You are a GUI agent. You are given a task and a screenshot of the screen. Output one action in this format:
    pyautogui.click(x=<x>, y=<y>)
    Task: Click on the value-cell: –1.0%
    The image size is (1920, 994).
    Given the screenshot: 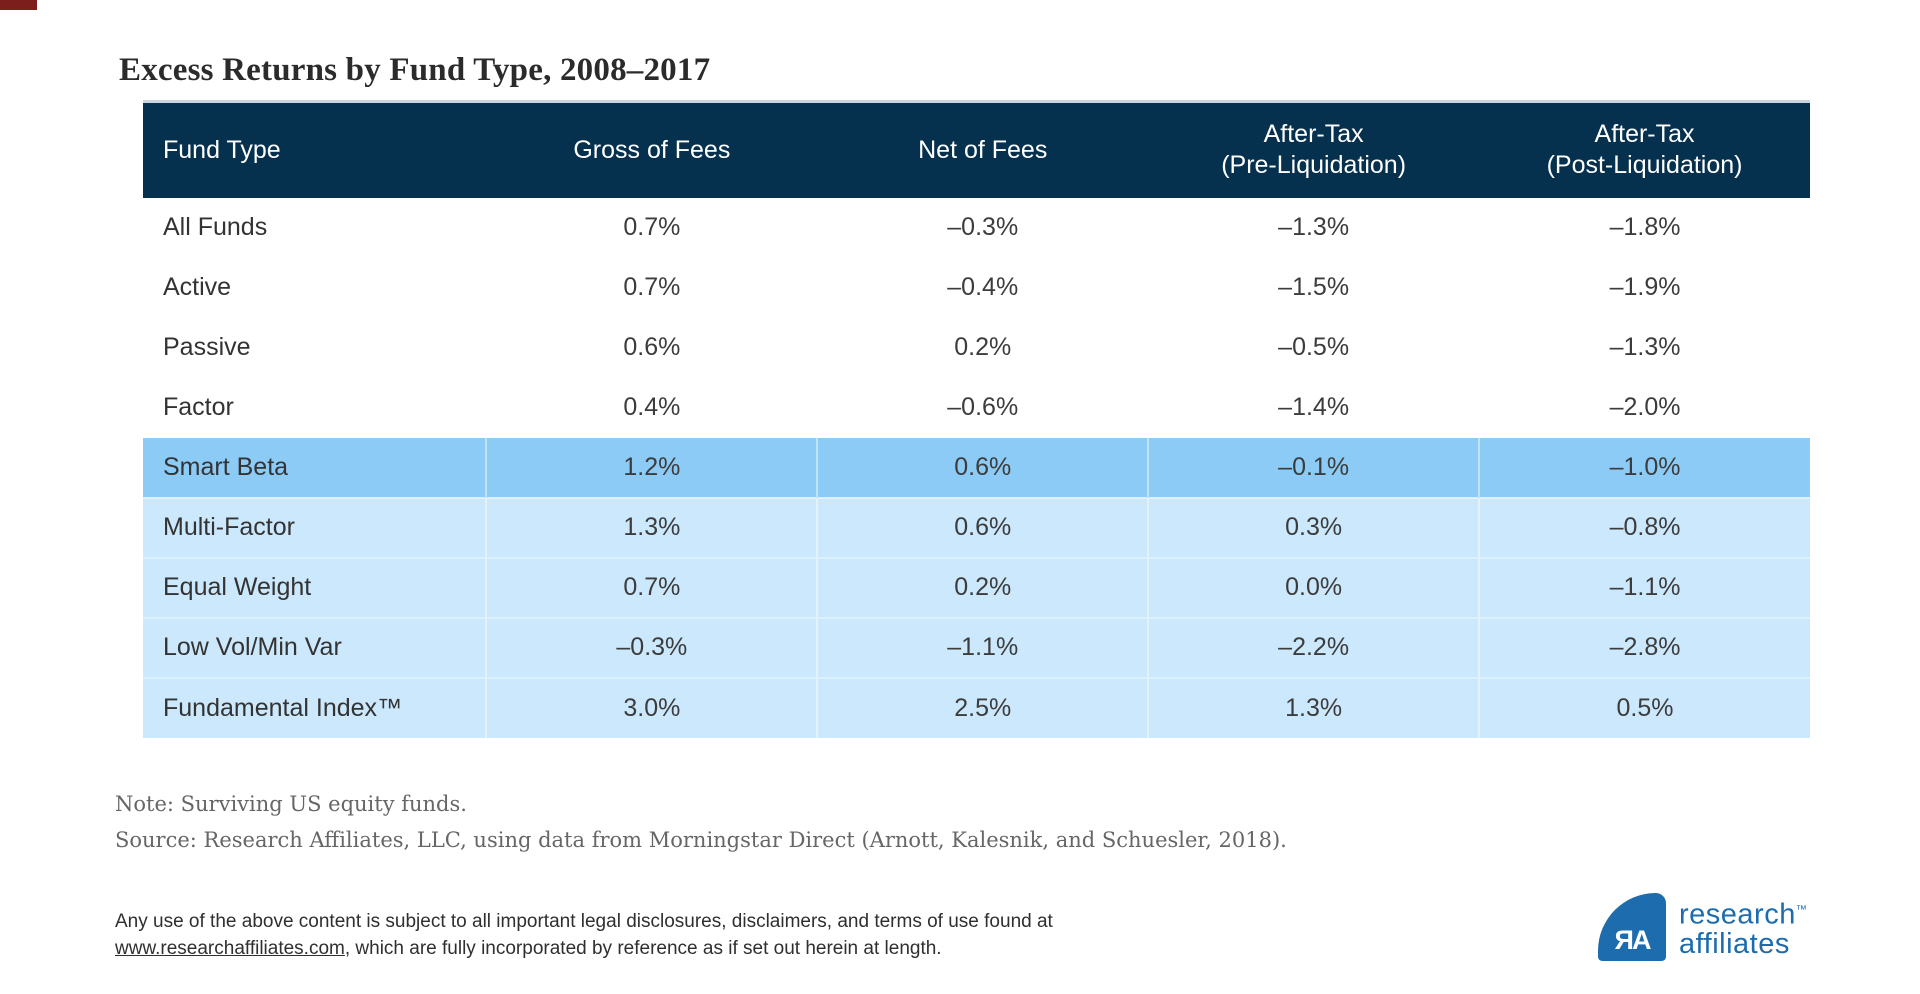 What is the action you would take?
    pyautogui.click(x=1644, y=467)
    